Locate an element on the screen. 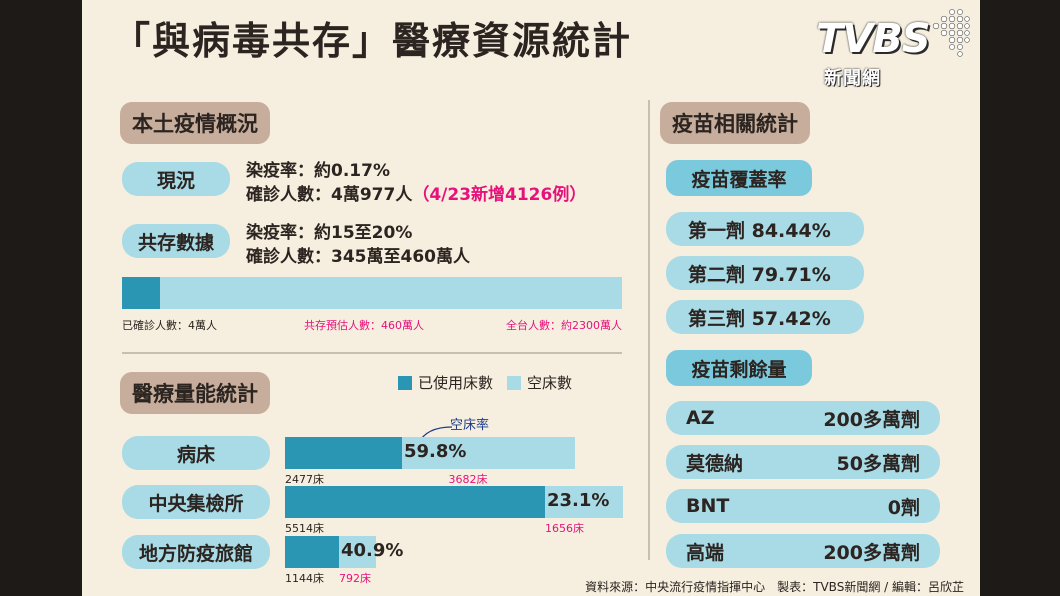 This screenshot has width=1060, height=596. capacity-used-count: 5514床 is located at coordinates (304, 528).